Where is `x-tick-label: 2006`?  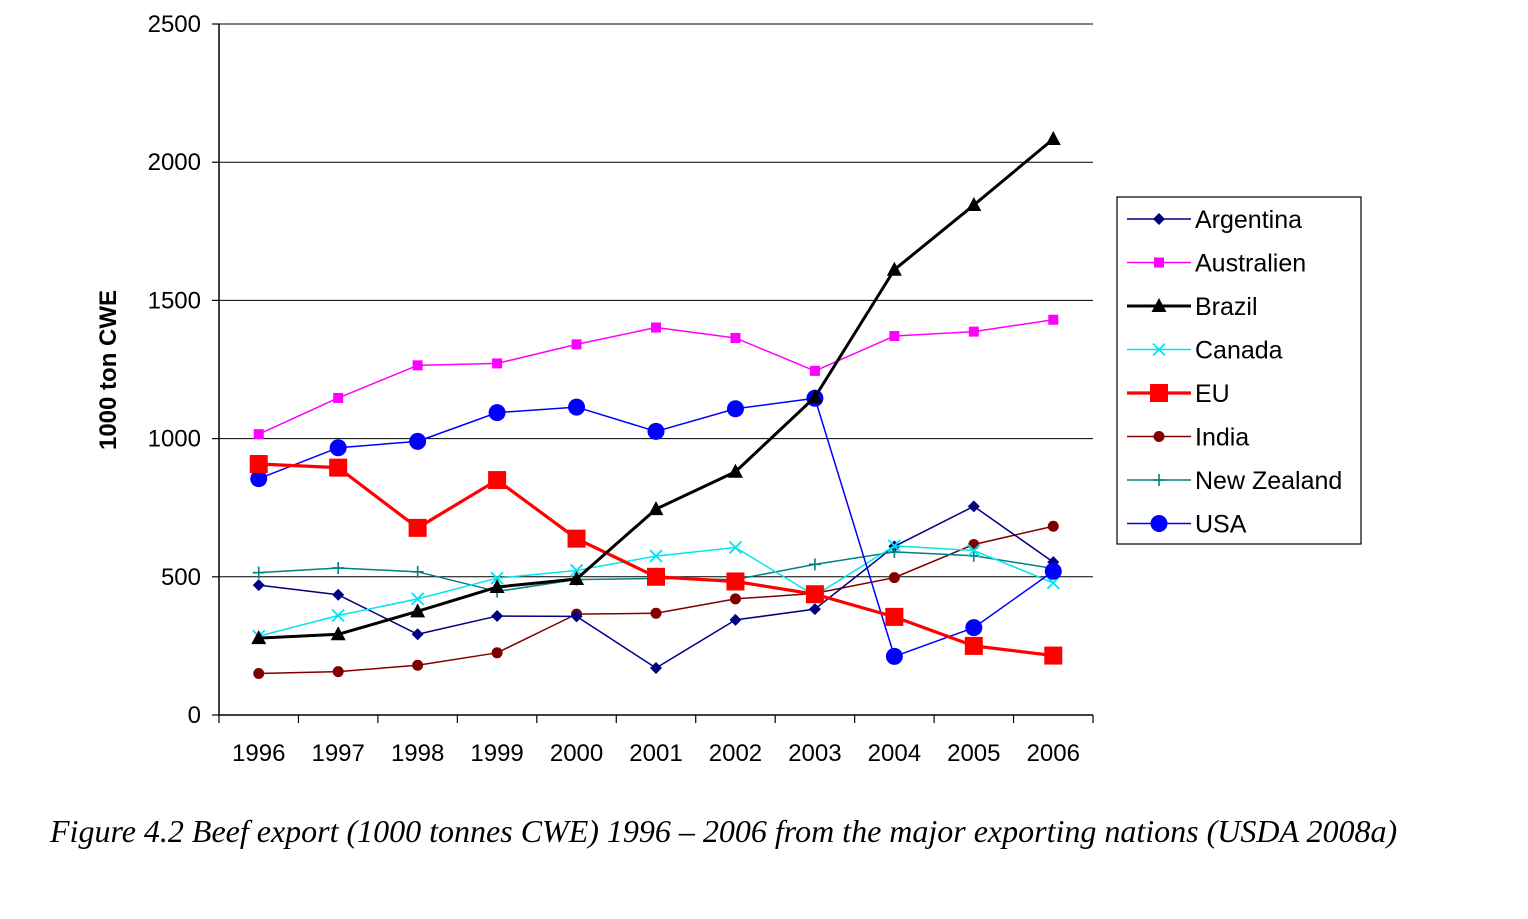
x-tick-label: 2006 is located at coordinates (1053, 753).